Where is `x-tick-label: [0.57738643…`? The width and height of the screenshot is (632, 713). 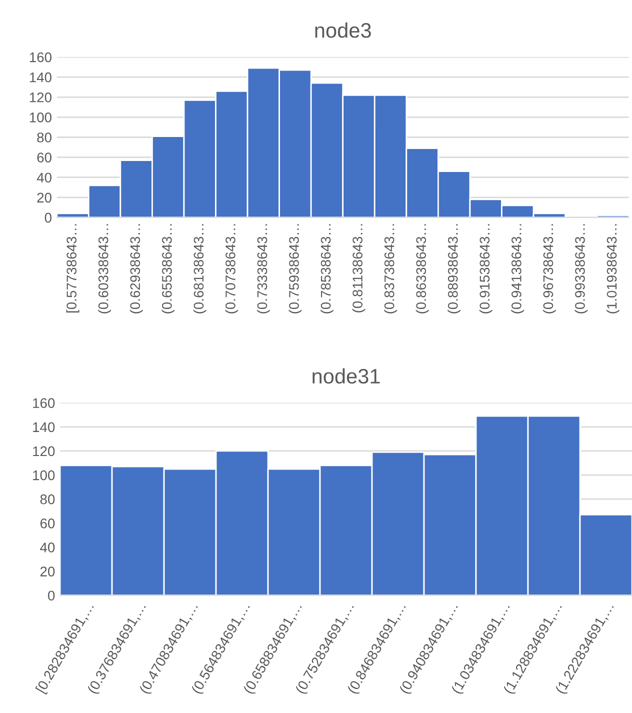
x-tick-label: [0.57738643… is located at coordinates (73, 268).